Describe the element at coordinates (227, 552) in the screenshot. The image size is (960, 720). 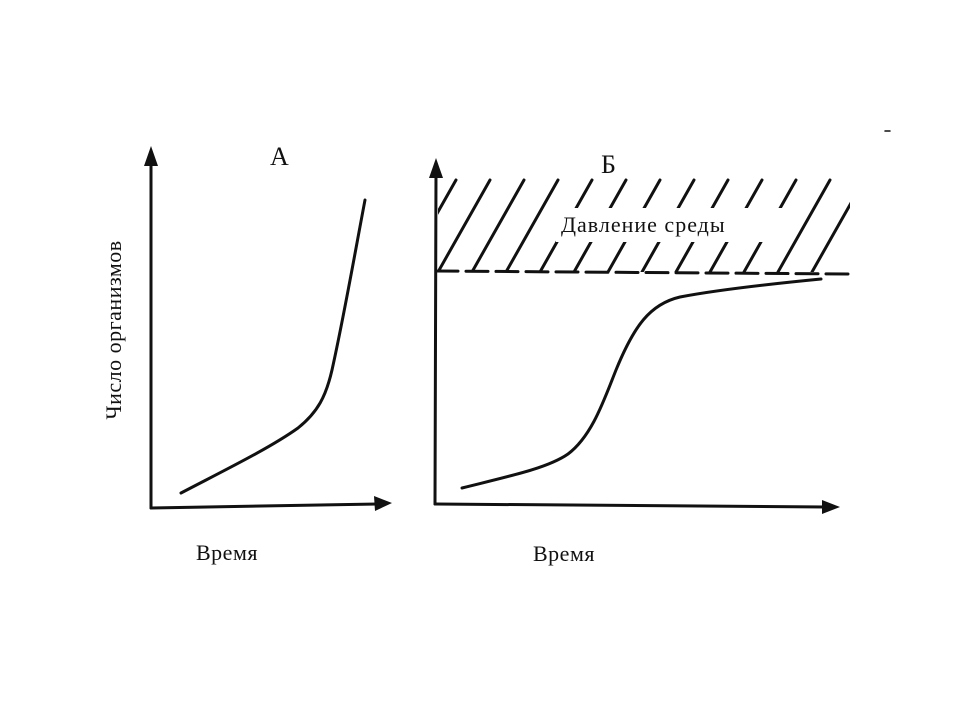
I see `panel-a-x-label: Время` at that location.